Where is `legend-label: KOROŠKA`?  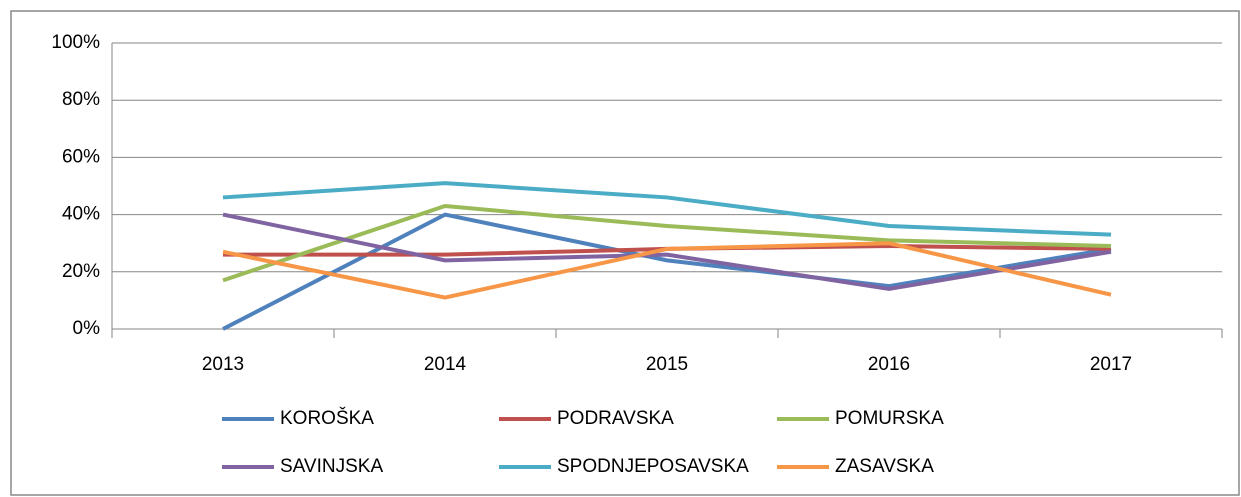 legend-label: KOROŠKA is located at coordinates (327, 418).